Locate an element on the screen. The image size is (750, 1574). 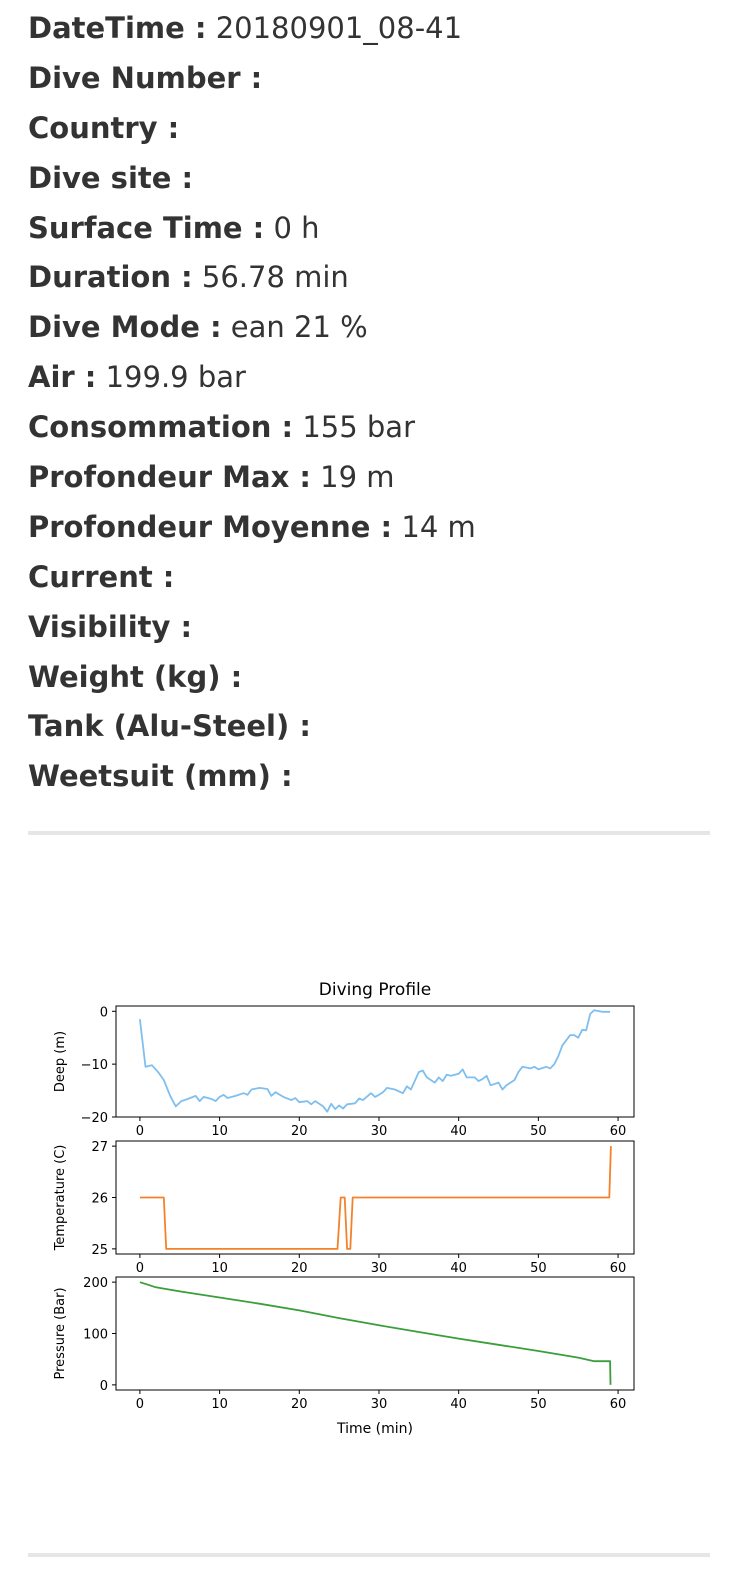
info-label: Surface Time : is located at coordinates (146, 227).